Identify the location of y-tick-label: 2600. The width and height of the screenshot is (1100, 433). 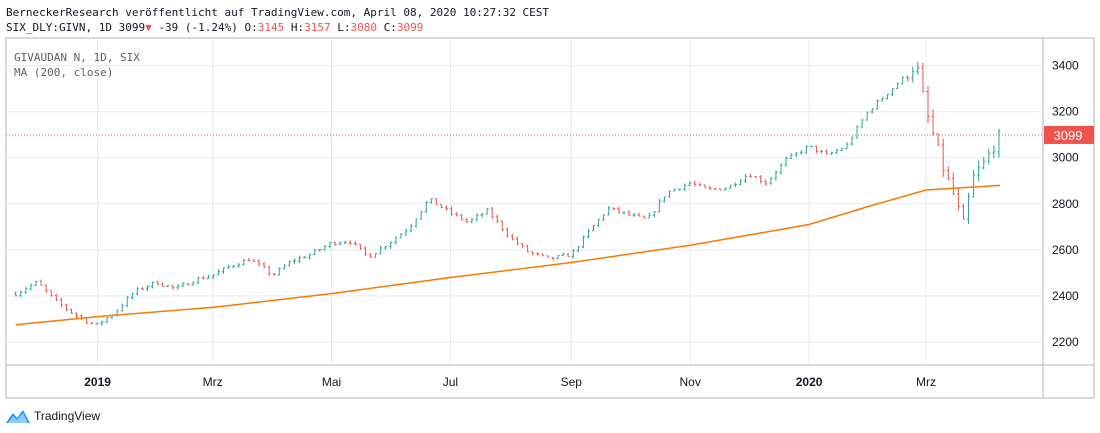
(1065, 250).